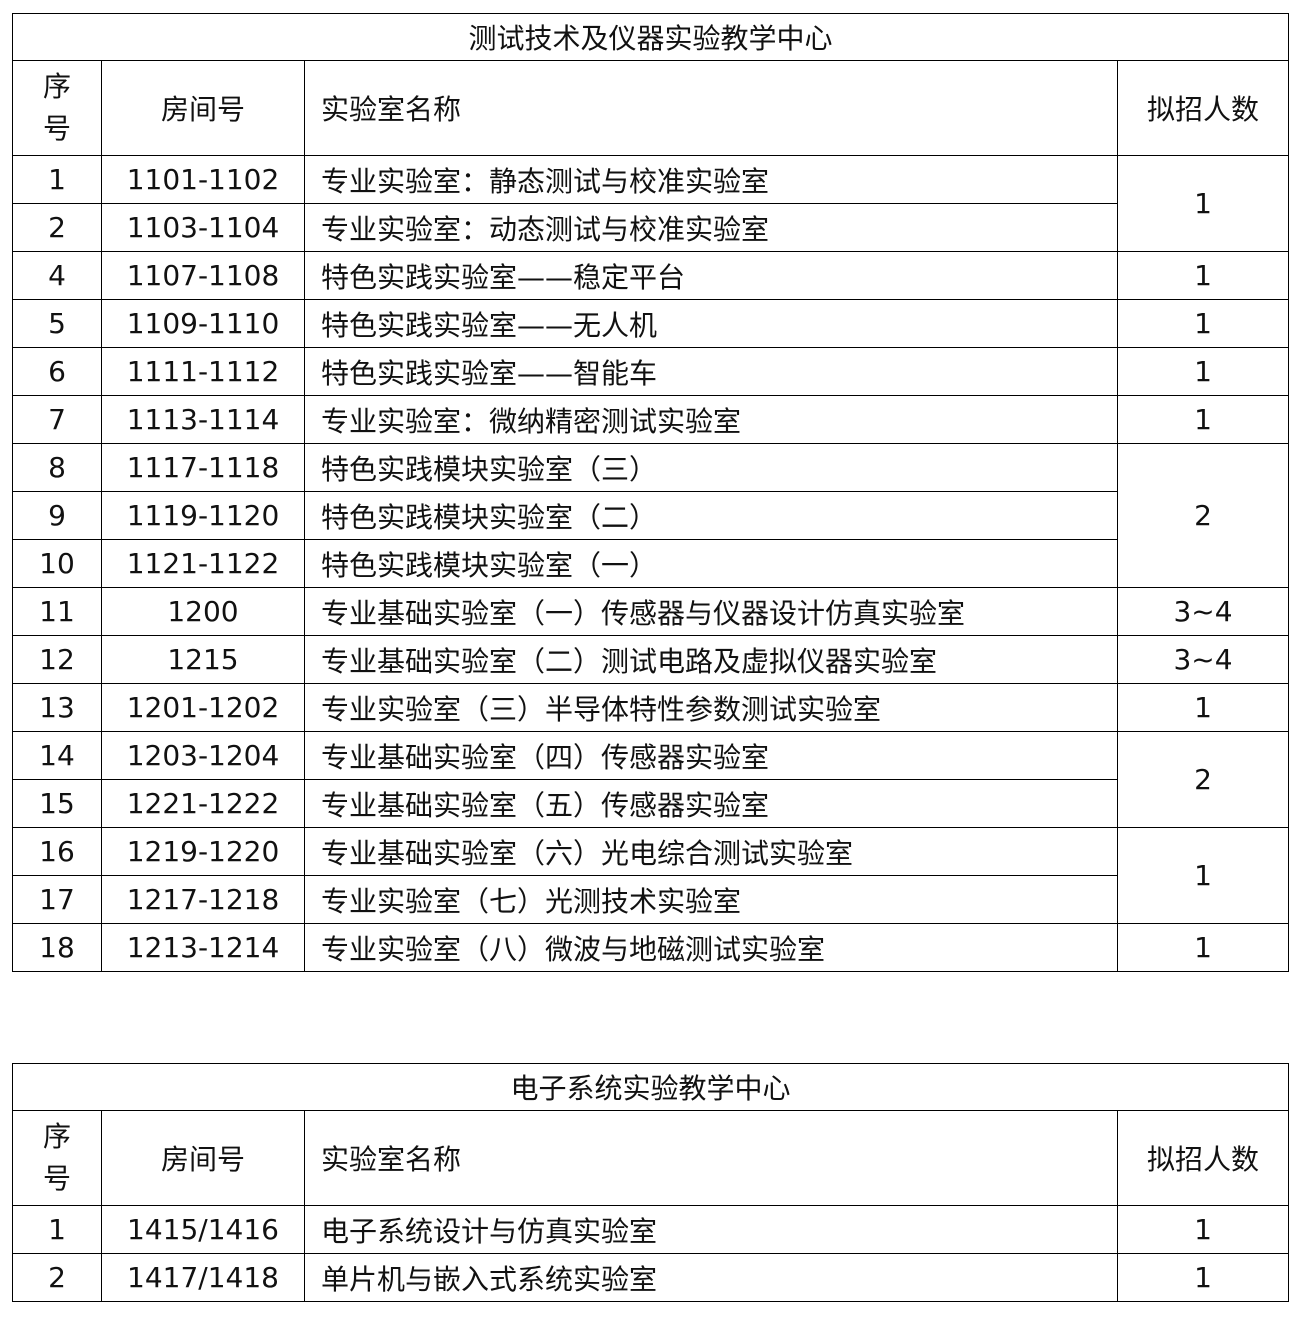 The height and width of the screenshot is (1327, 1310). Describe the element at coordinates (203, 227) in the screenshot. I see `cell-room: 1103-1104` at that location.